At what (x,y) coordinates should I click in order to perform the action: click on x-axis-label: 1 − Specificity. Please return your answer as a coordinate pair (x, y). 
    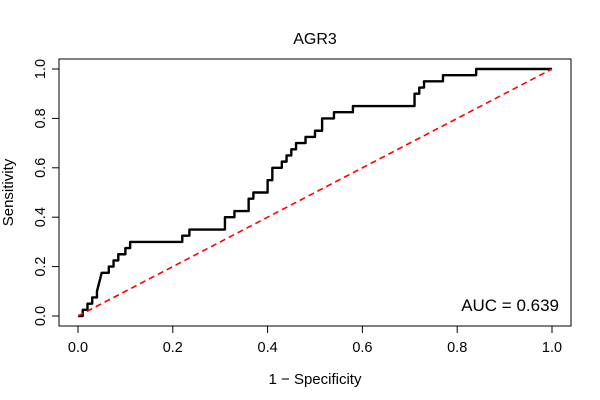
    Looking at the image, I should click on (315, 379).